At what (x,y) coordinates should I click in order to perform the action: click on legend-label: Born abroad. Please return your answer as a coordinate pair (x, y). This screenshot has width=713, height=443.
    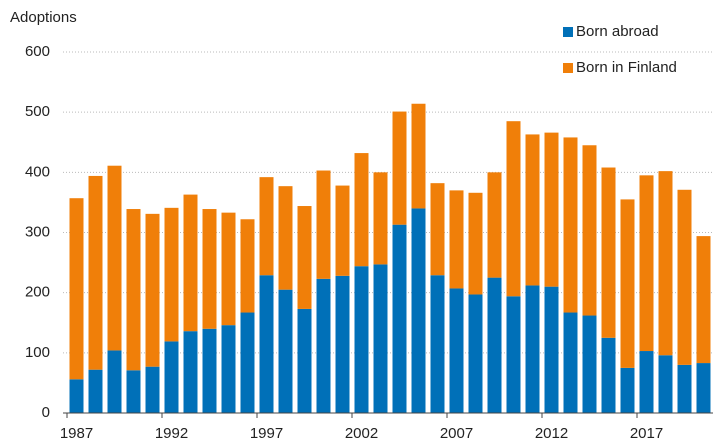
    Looking at the image, I should click on (617, 31).